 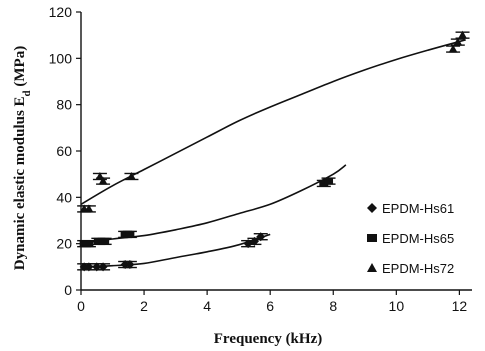 I want to click on y-axis-title-subscript: d, so click(x=27, y=93).